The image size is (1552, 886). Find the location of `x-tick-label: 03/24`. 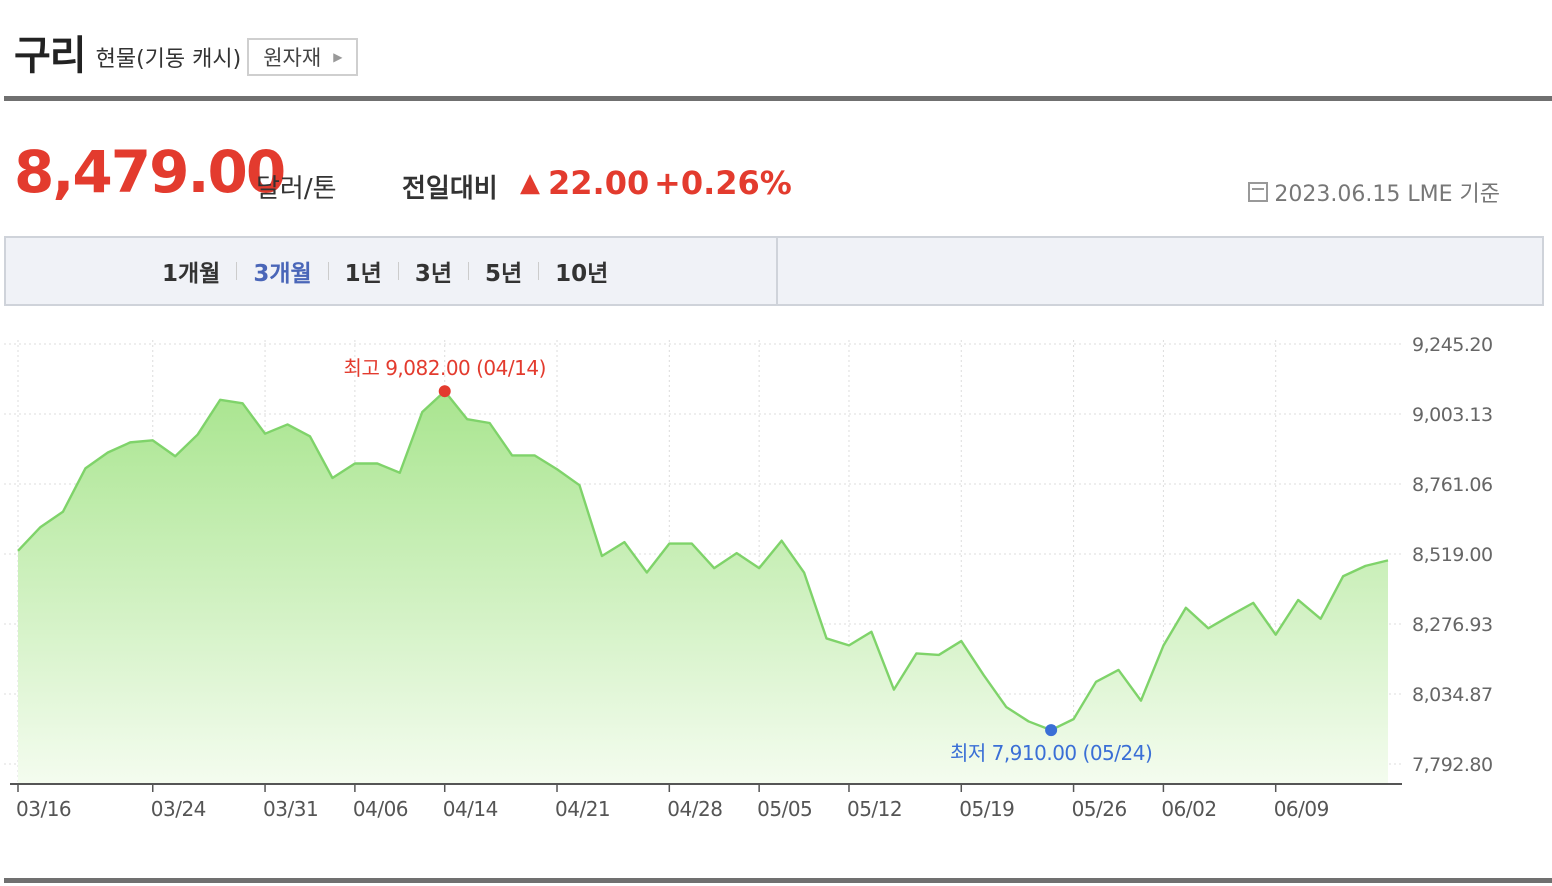

x-tick-label: 03/24 is located at coordinates (178, 809).